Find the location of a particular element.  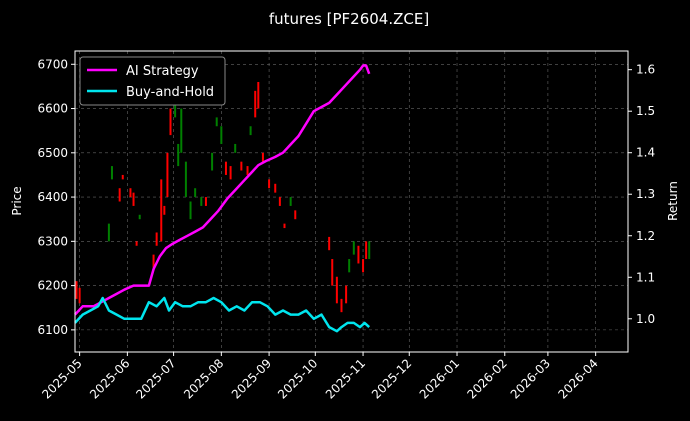

x-tick-label: 2025-05 is located at coordinates (61, 378).